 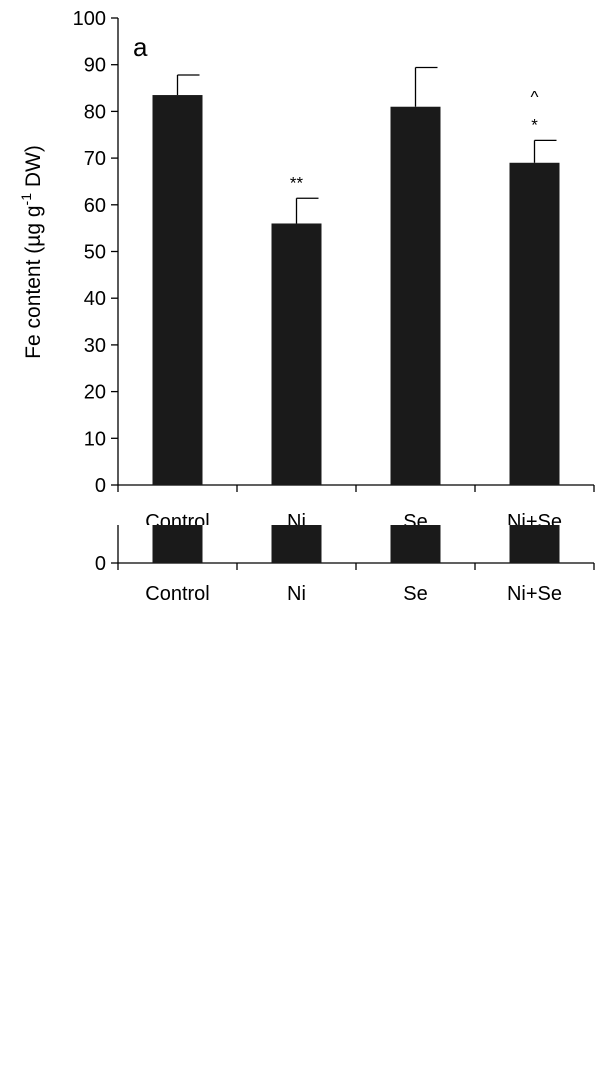 What do you see at coordinates (95, 159) in the screenshot?
I see `y-tick-label: 70` at bounding box center [95, 159].